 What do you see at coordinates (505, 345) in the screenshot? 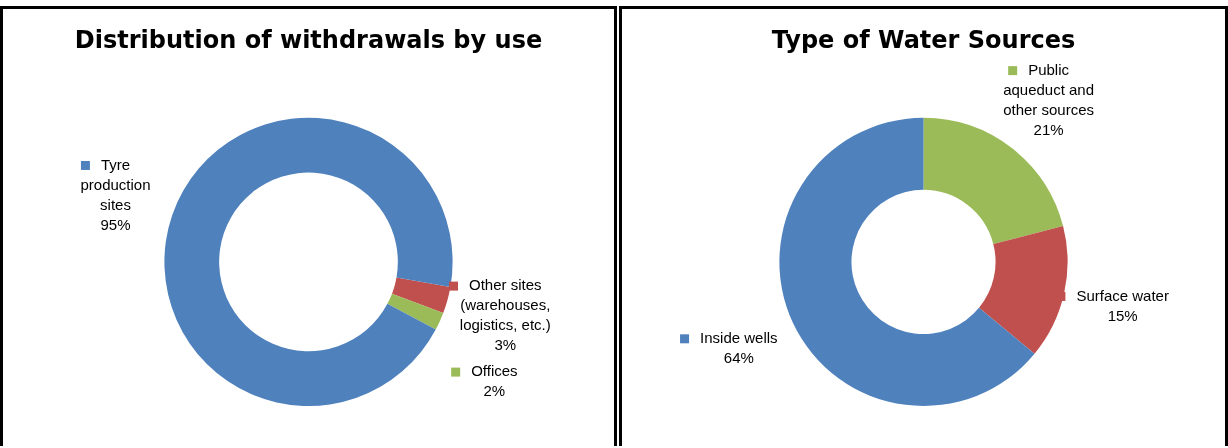
I see `data-label: 3%` at bounding box center [505, 345].